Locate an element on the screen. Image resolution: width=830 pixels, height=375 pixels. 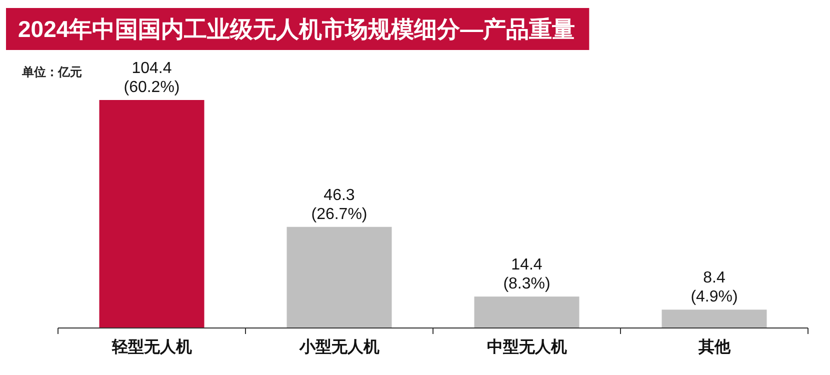
x-tick-label: 小型无人机 is located at coordinates (339, 347).